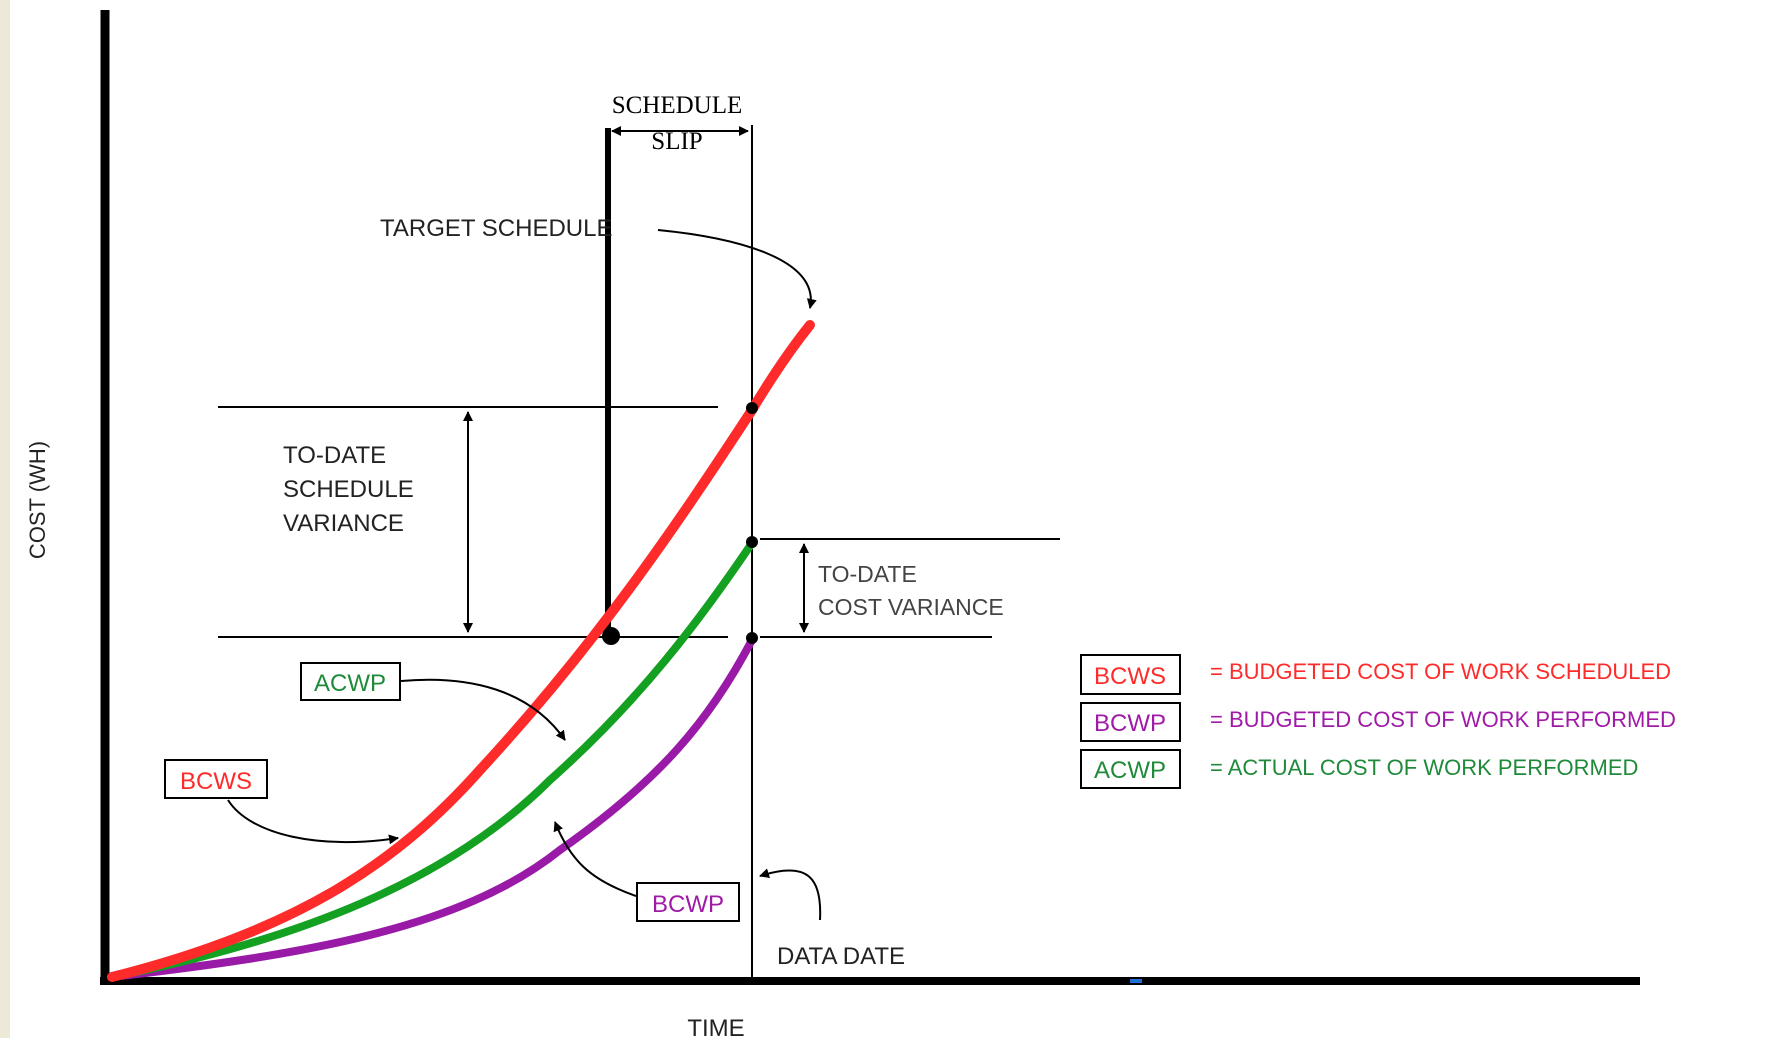 Image resolution: width=1775 pixels, height=1043 pixels. I want to click on acwp-label-arrow, so click(483, 709).